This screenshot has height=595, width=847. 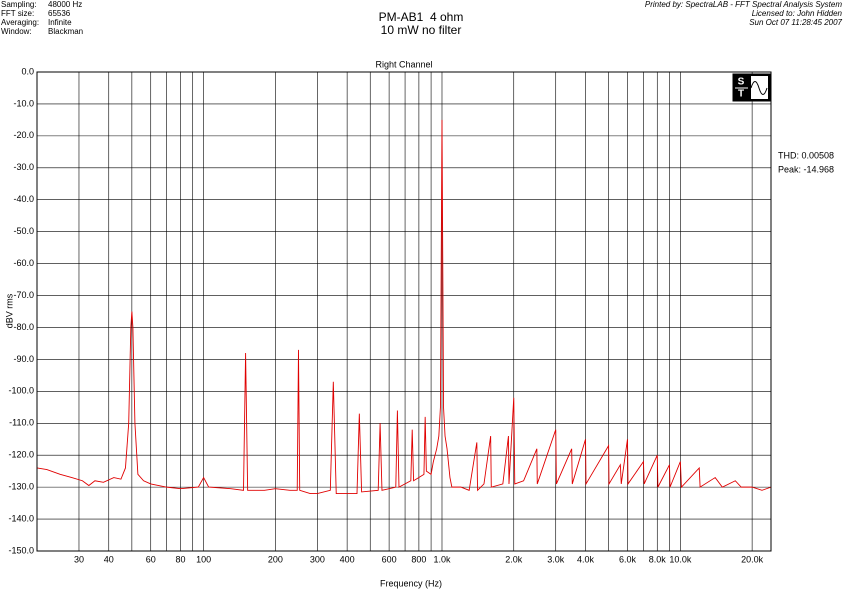 What do you see at coordinates (17, 13) in the screenshot?
I see `info-label: FFT size:` at bounding box center [17, 13].